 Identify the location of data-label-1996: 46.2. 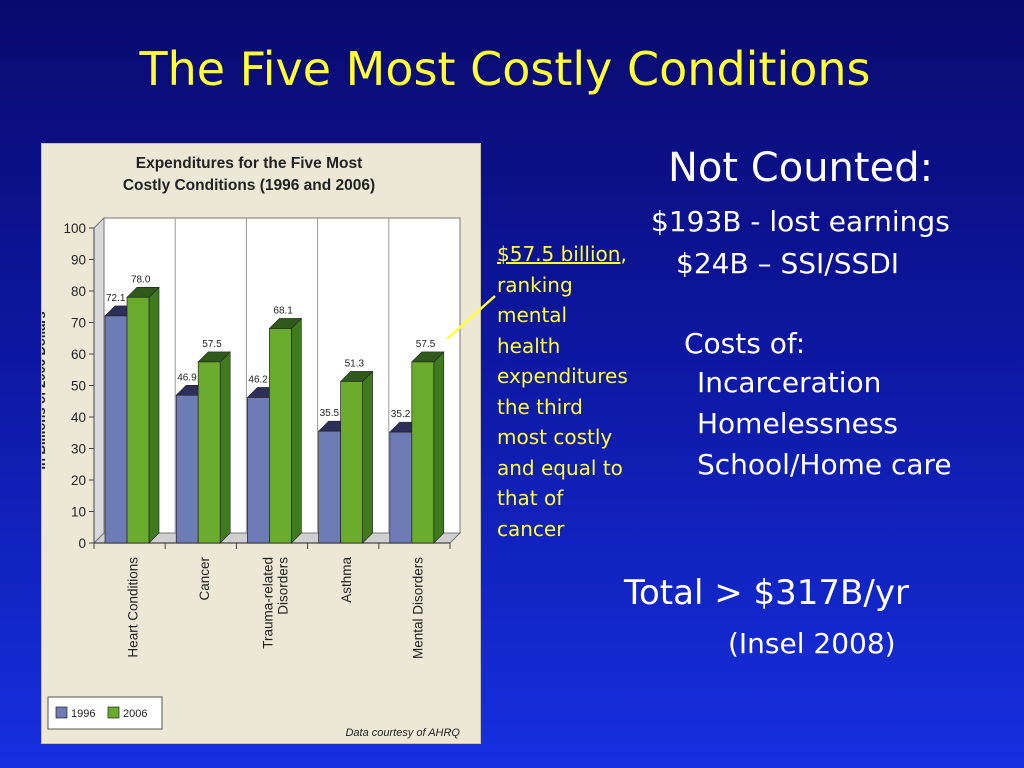
(258, 379).